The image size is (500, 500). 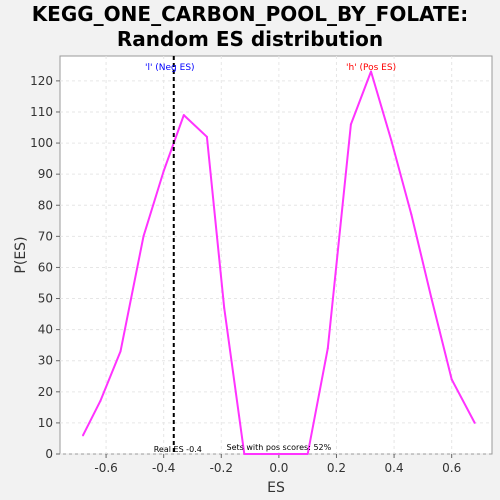 What do you see at coordinates (278, 468) in the screenshot?
I see `x-tick-label: 0.0` at bounding box center [278, 468].